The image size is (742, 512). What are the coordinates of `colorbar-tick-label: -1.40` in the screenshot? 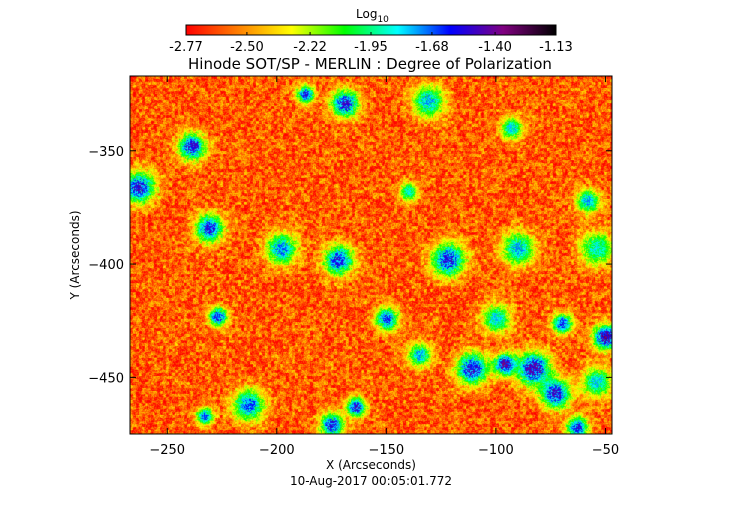 It's located at (495, 47).